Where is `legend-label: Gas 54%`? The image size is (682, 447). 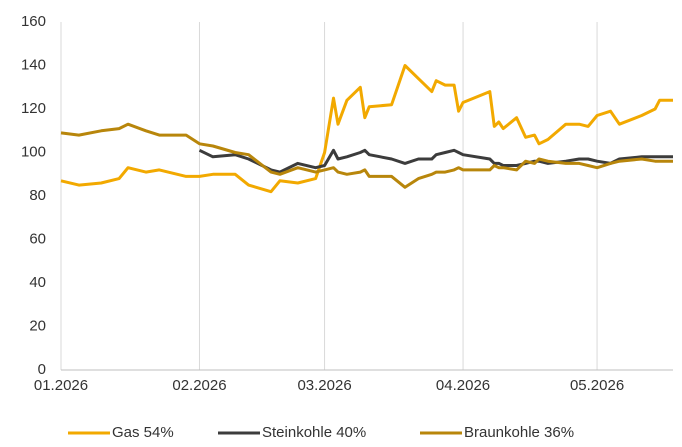
legend-label: Gas 54% is located at coordinates (143, 432).